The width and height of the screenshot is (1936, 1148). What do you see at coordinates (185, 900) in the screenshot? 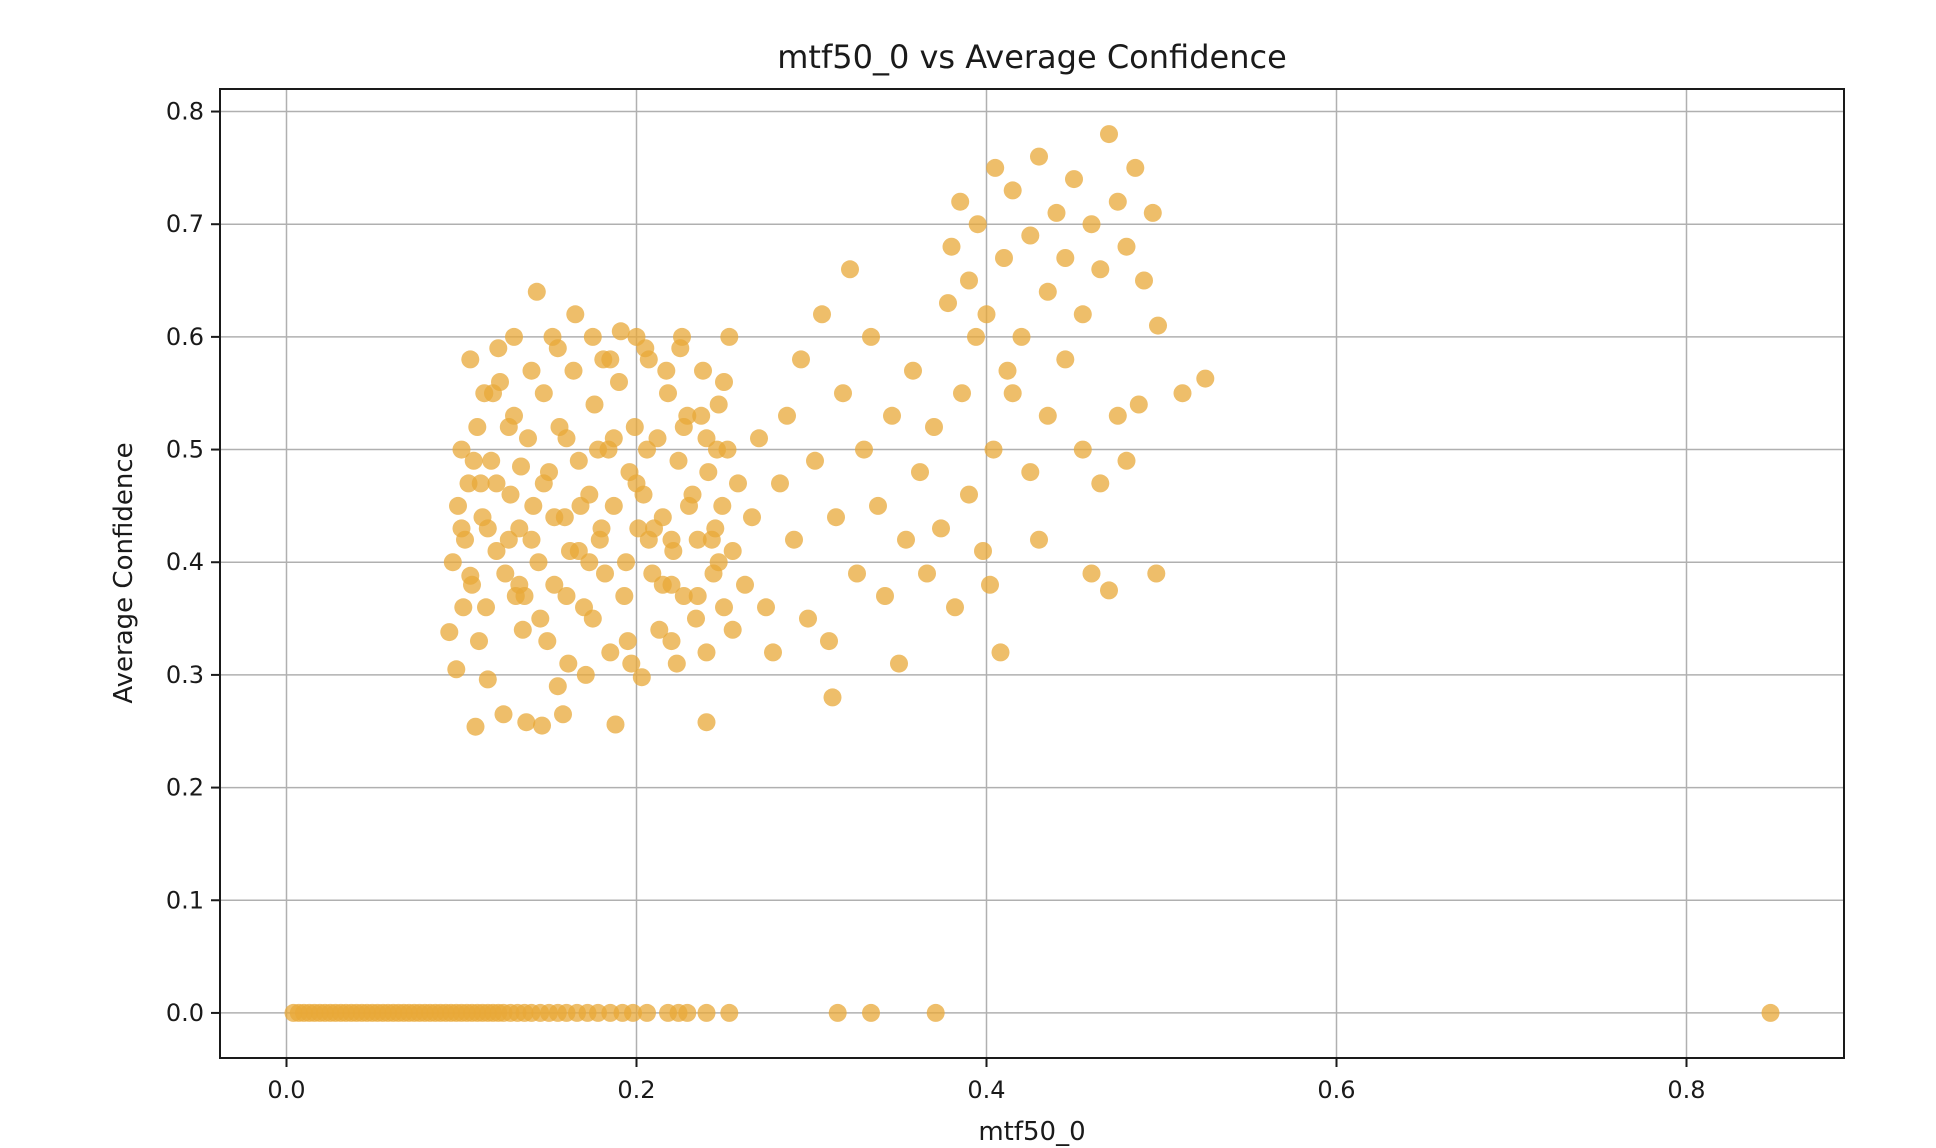
I see `y-tick-label: 0.1` at bounding box center [185, 900].